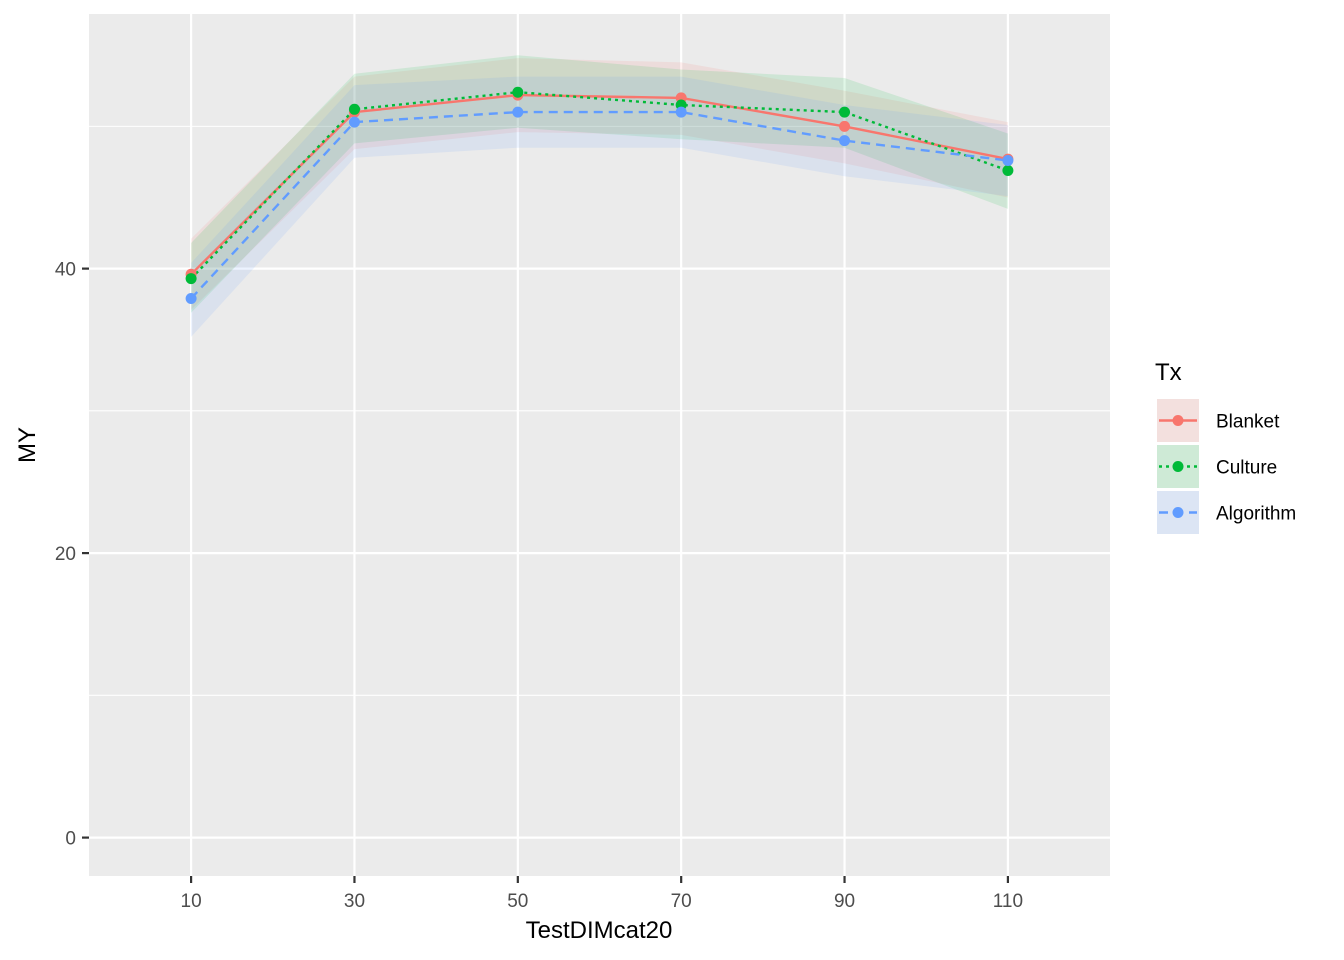 This screenshot has height=960, width=1344. I want to click on legend-item-algorithm: Algorithm, so click(1226, 512).